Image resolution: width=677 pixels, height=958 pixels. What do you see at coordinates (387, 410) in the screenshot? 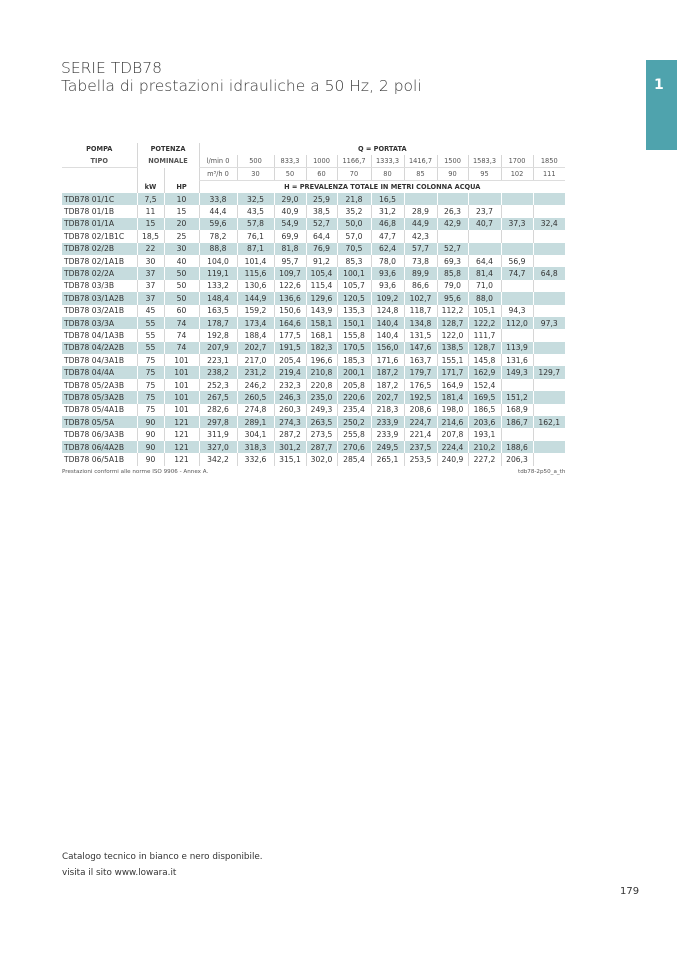
I see `head-value: 218,3` at bounding box center [387, 410].